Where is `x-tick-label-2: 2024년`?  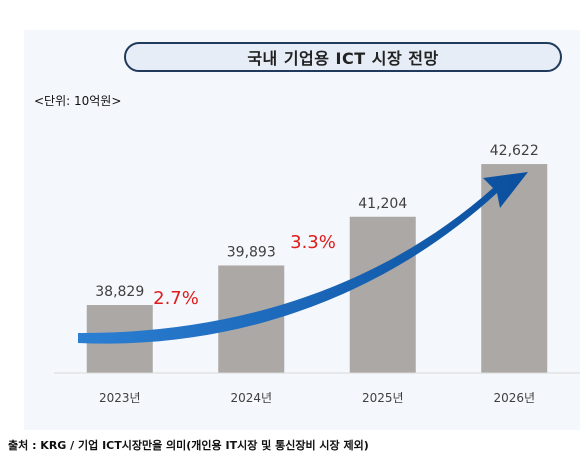
x-tick-label-2: 2024년 is located at coordinates (251, 398).